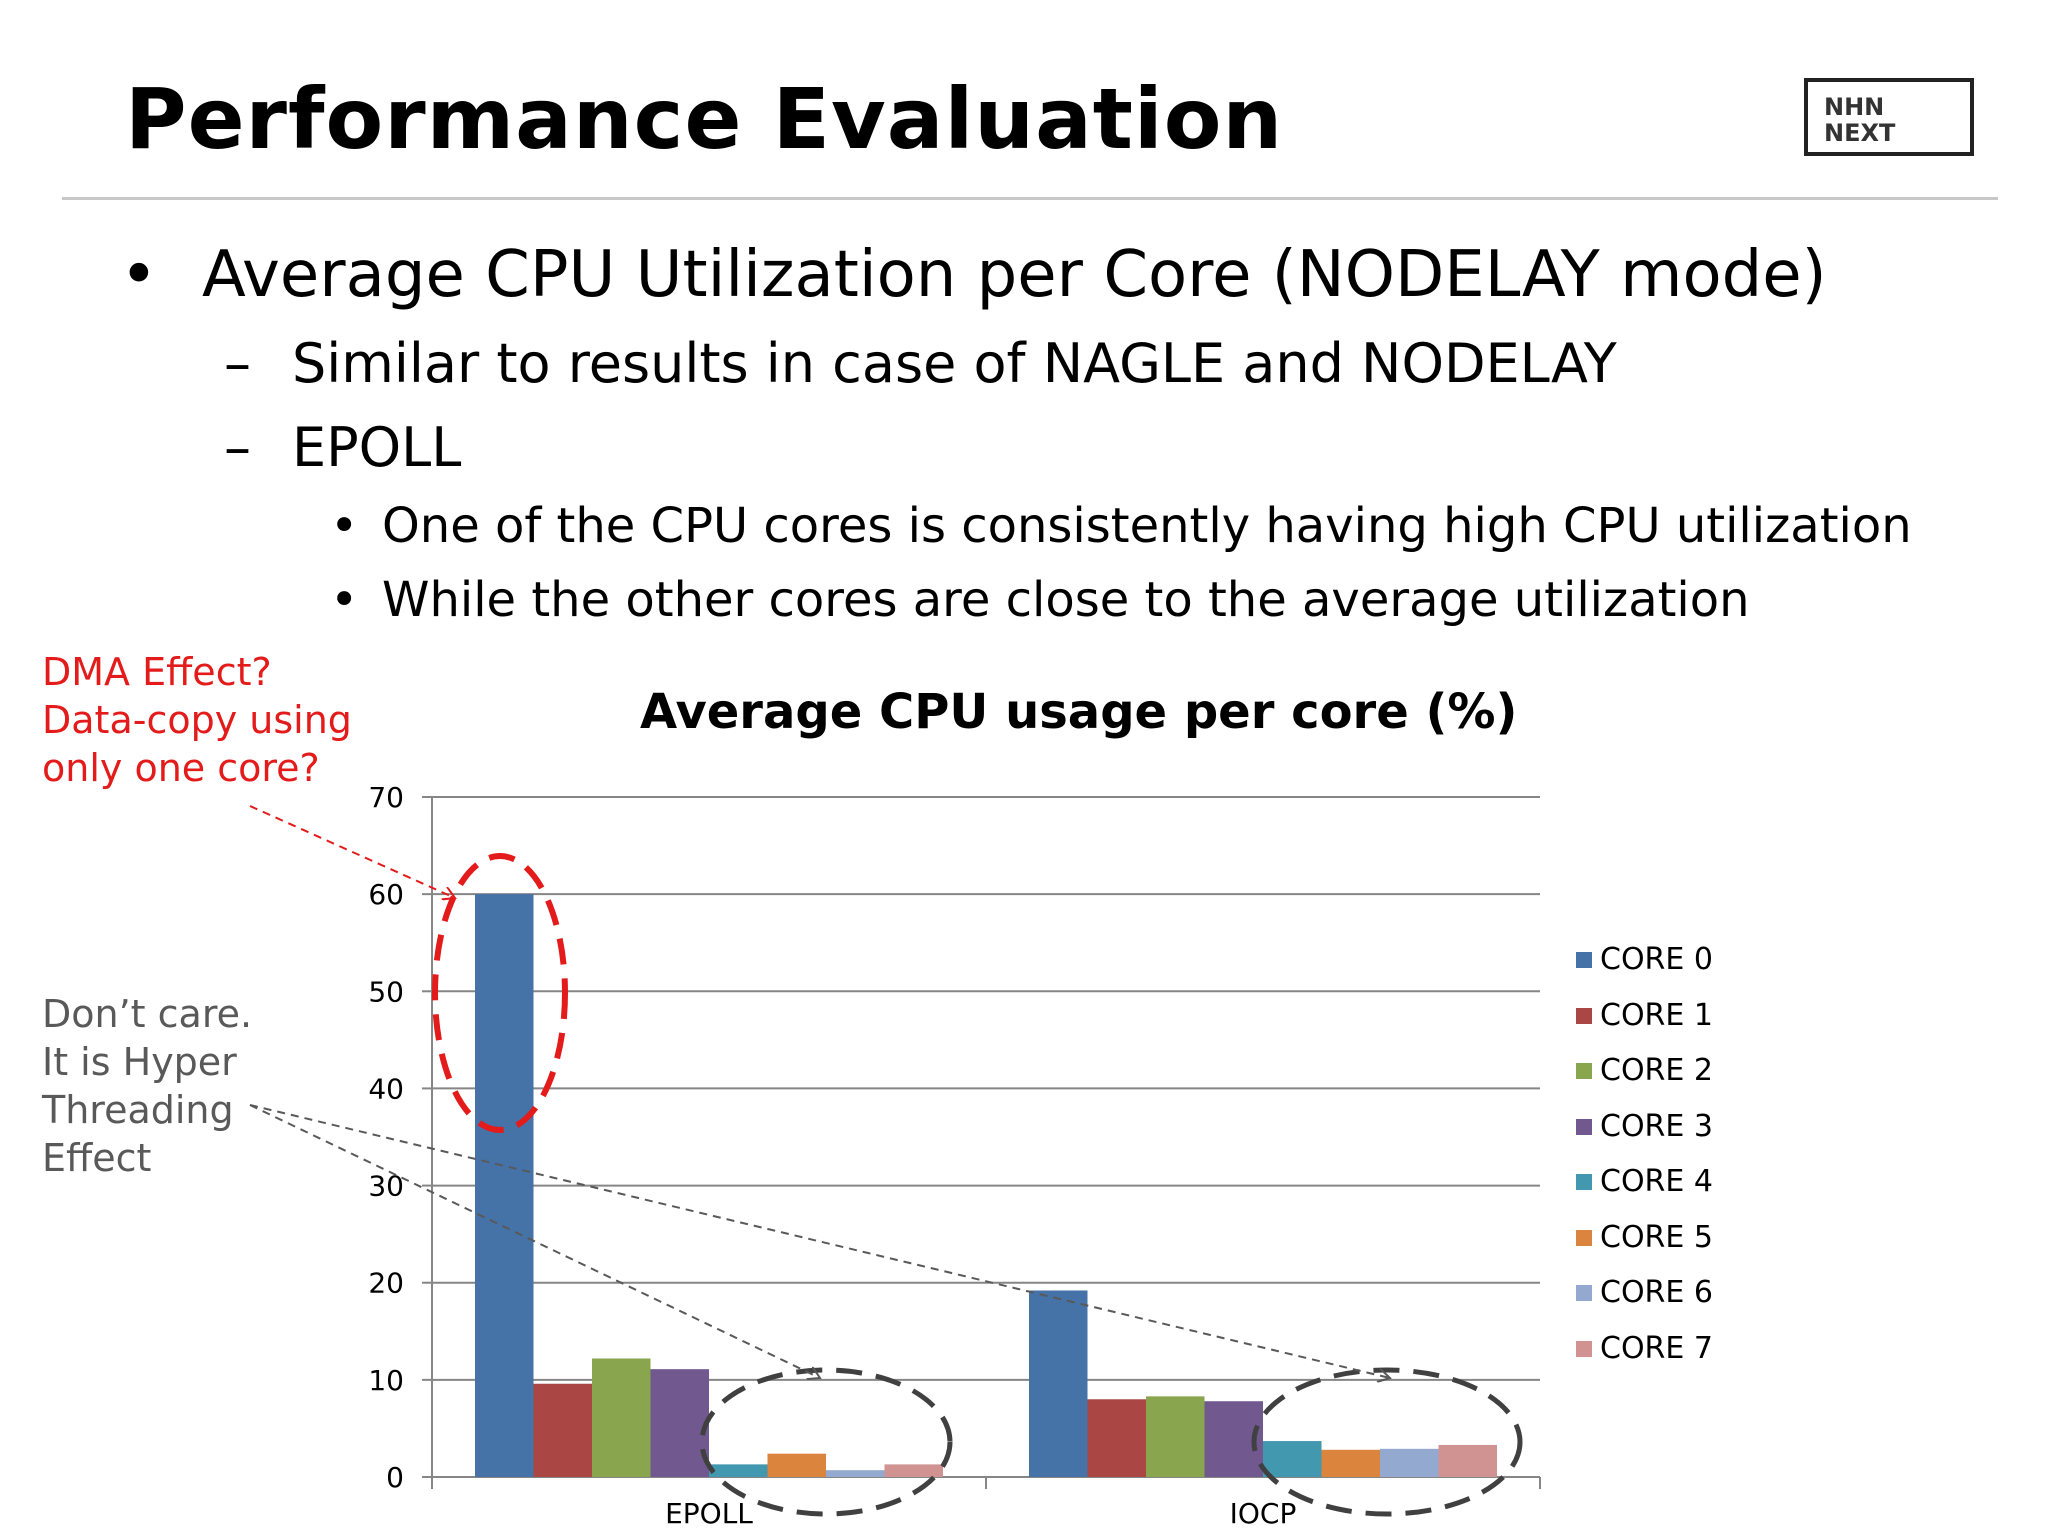 The width and height of the screenshot is (2048, 1536). What do you see at coordinates (1656, 1015) in the screenshot?
I see `legend-label: CORE 1` at bounding box center [1656, 1015].